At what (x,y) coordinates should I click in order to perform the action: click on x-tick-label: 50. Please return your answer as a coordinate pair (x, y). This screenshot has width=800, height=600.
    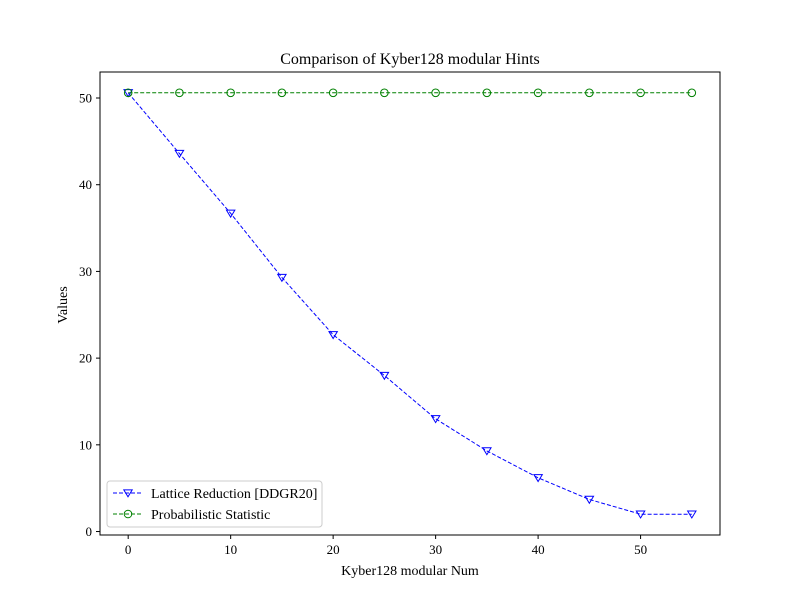
    Looking at the image, I should click on (640, 549).